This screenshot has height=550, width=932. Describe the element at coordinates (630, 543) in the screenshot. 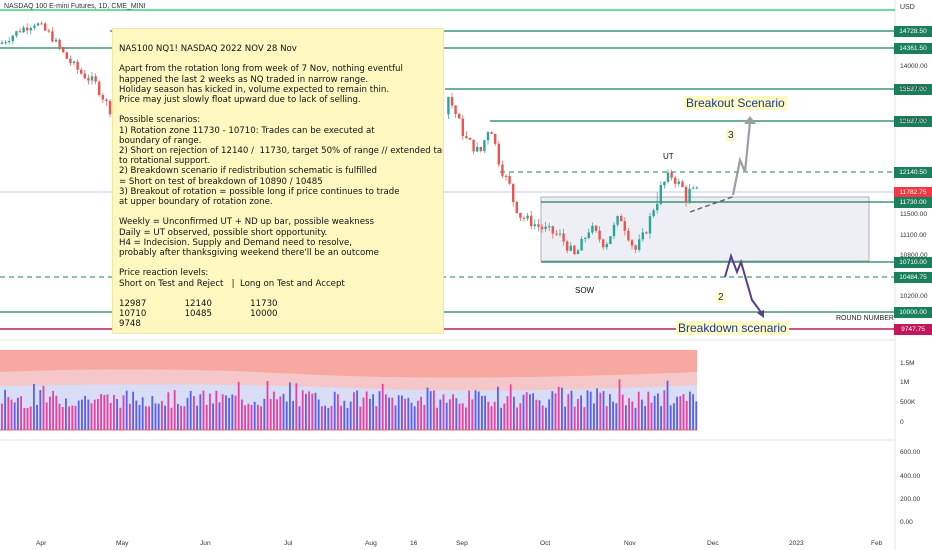

I see `x-axis-tick: Nov` at that location.